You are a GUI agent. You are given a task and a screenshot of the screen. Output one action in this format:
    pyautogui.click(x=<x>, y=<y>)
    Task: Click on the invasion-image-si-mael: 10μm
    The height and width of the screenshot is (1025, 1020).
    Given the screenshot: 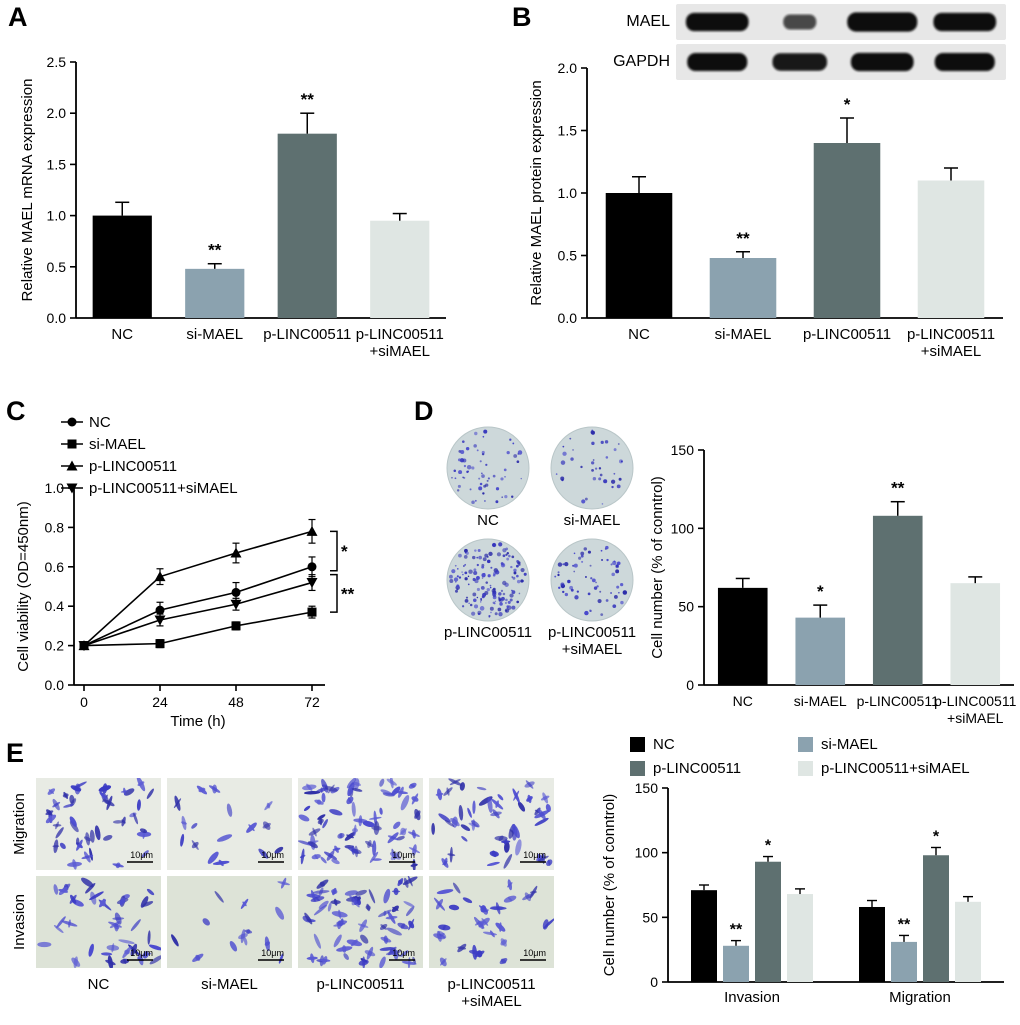 What is the action you would take?
    pyautogui.click(x=229, y=922)
    